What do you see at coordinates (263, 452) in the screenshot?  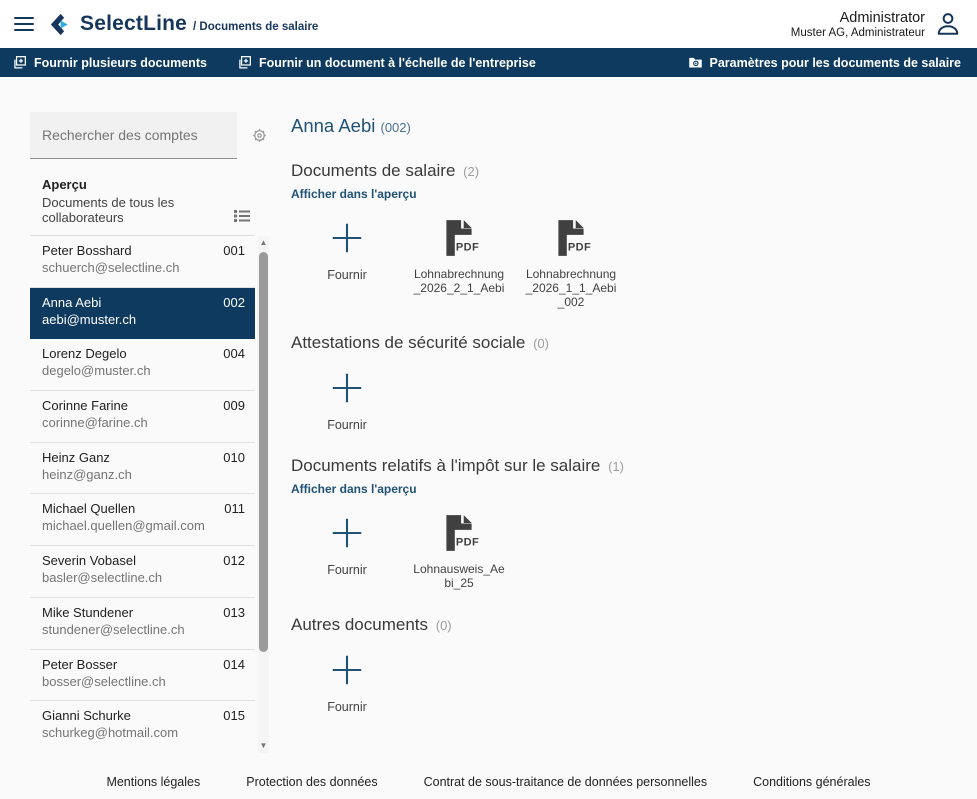 I see `scrollbar-thumb` at bounding box center [263, 452].